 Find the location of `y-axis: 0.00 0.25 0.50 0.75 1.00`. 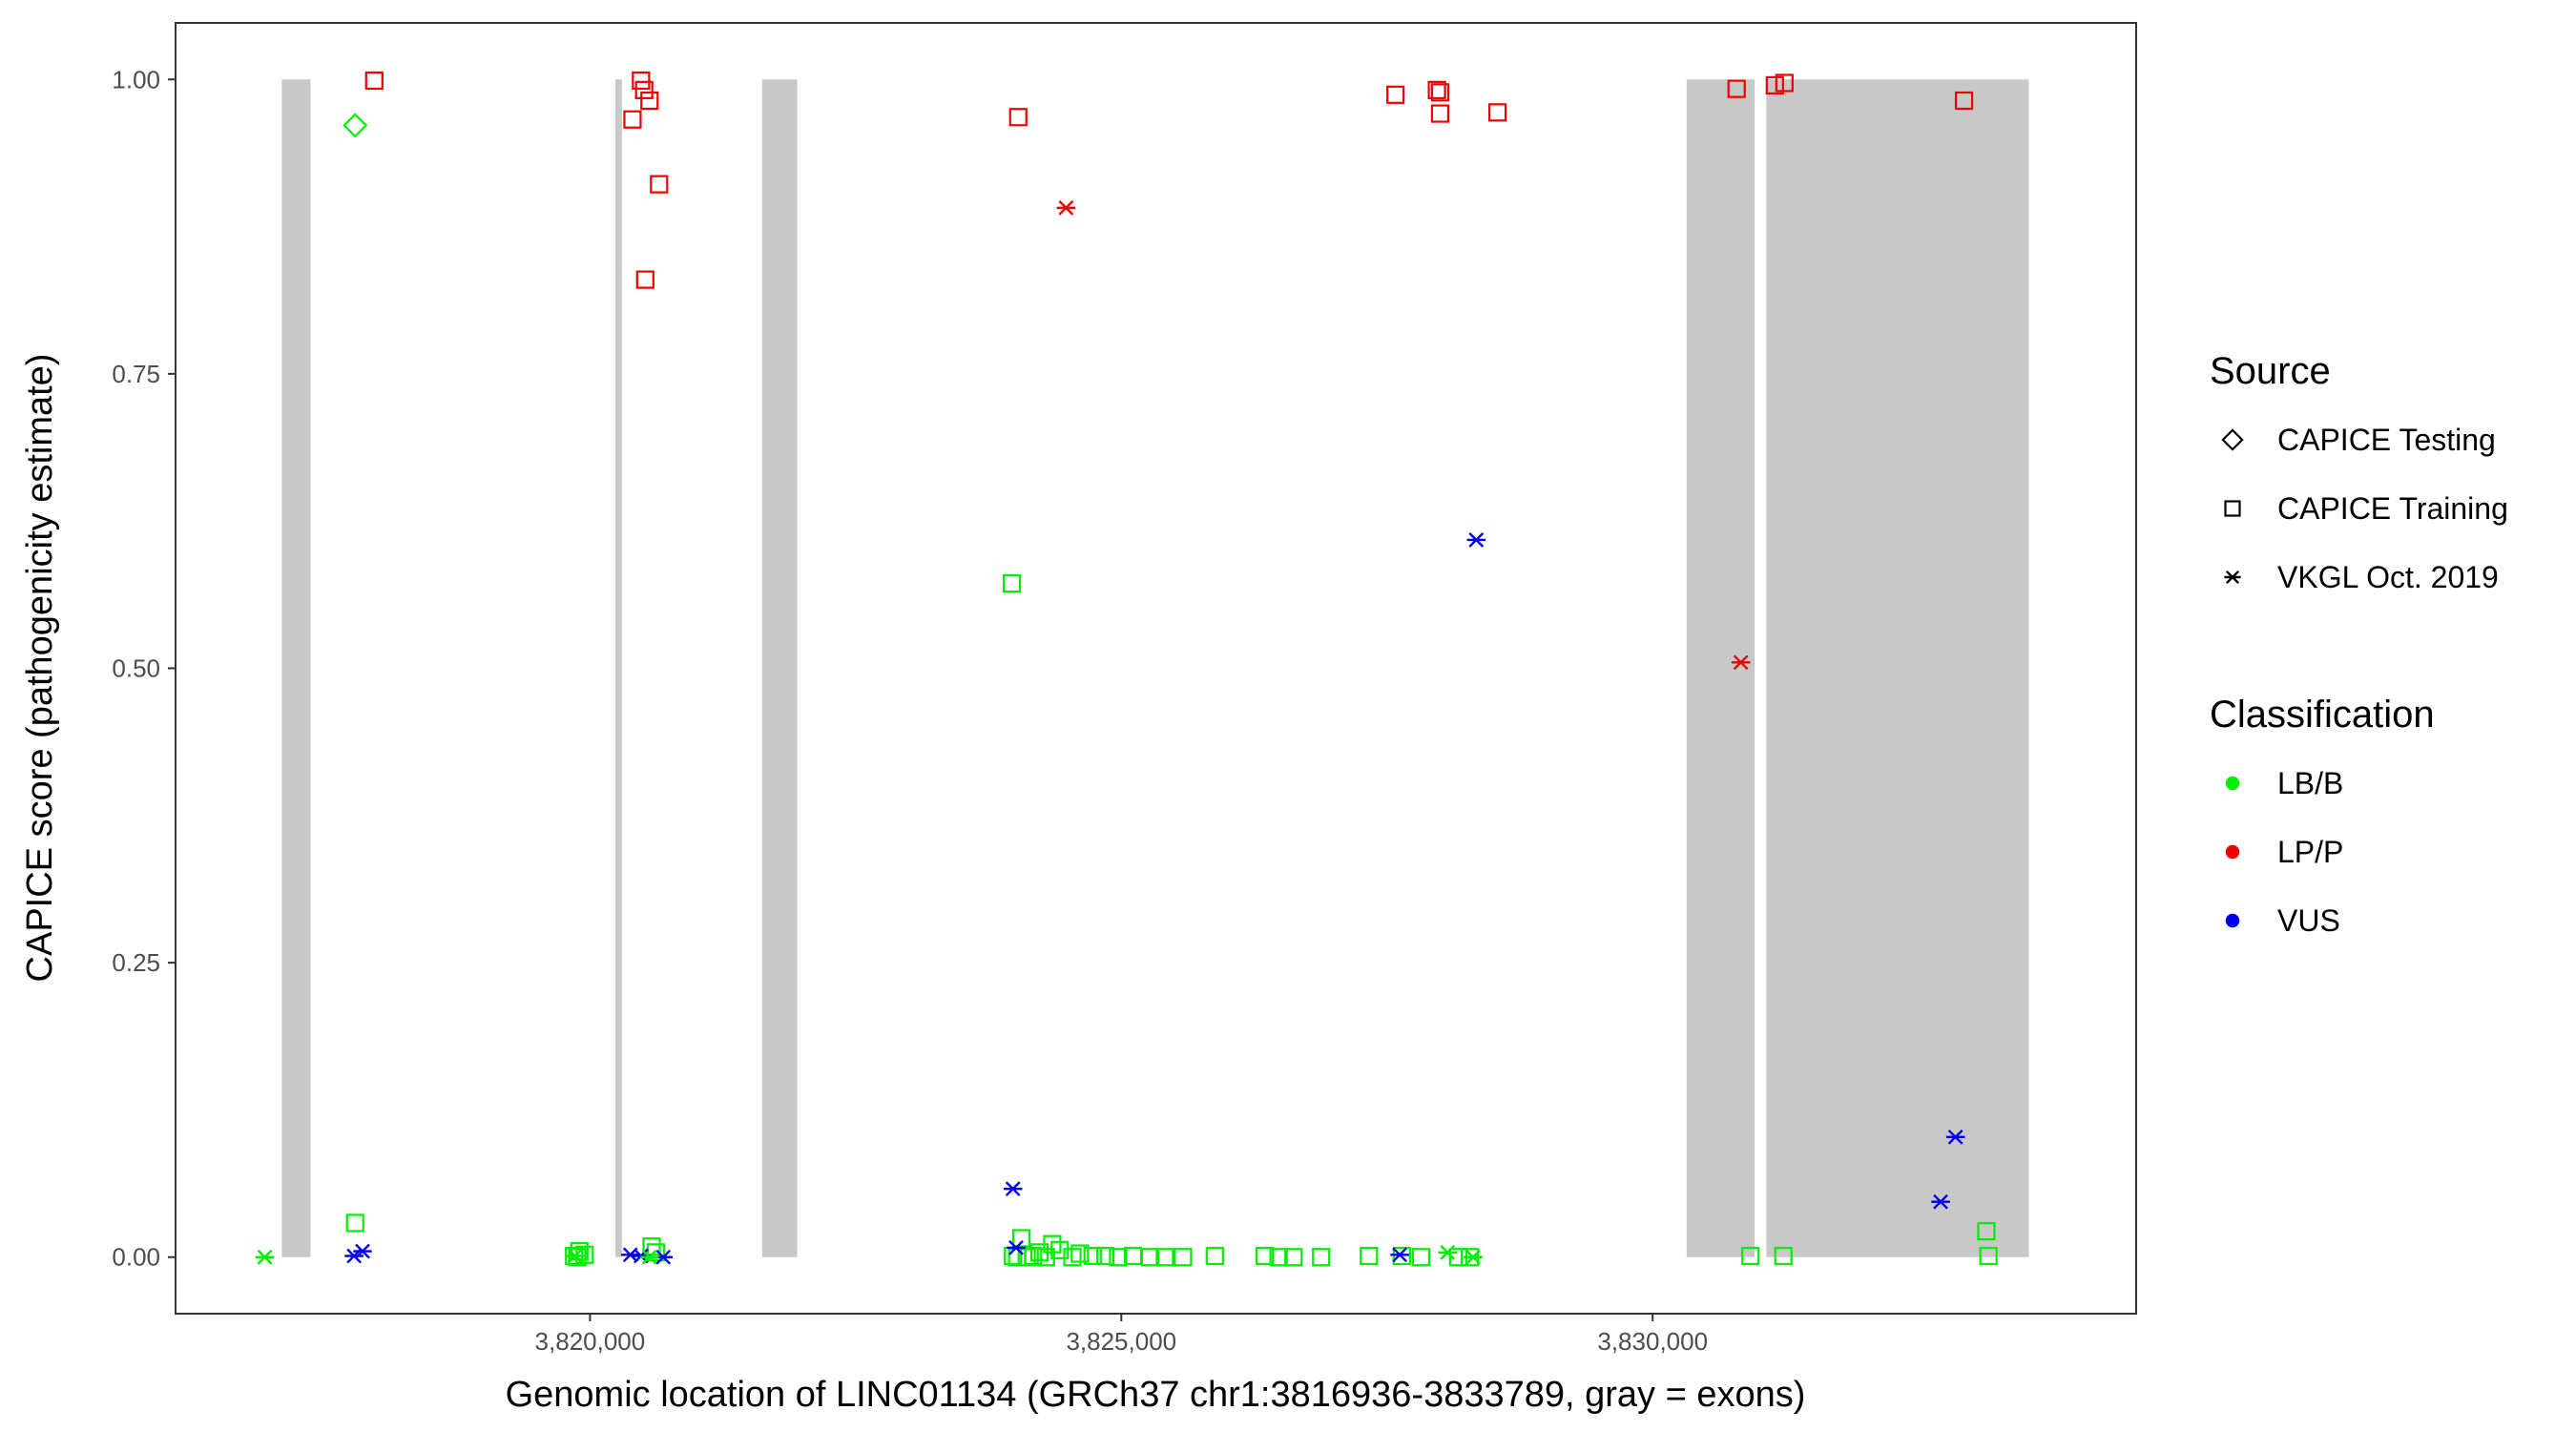

y-axis: 0.00 0.25 0.50 0.75 1.00 is located at coordinates (144, 668).